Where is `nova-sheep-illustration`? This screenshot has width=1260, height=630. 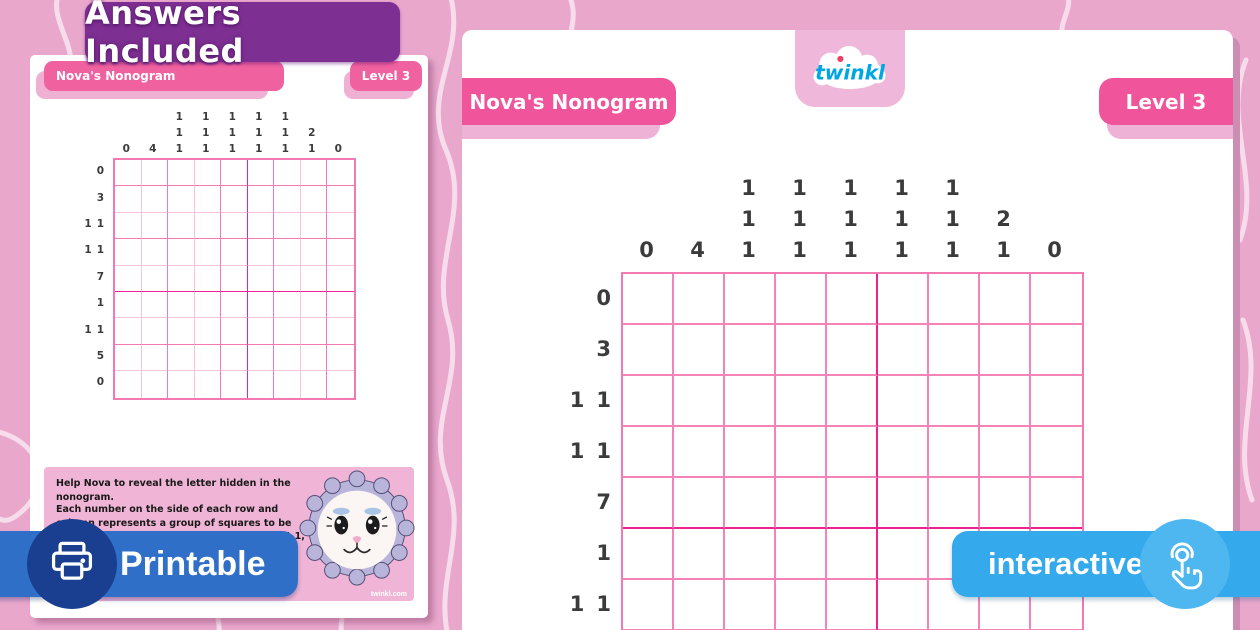 nova-sheep-illustration is located at coordinates (357, 528).